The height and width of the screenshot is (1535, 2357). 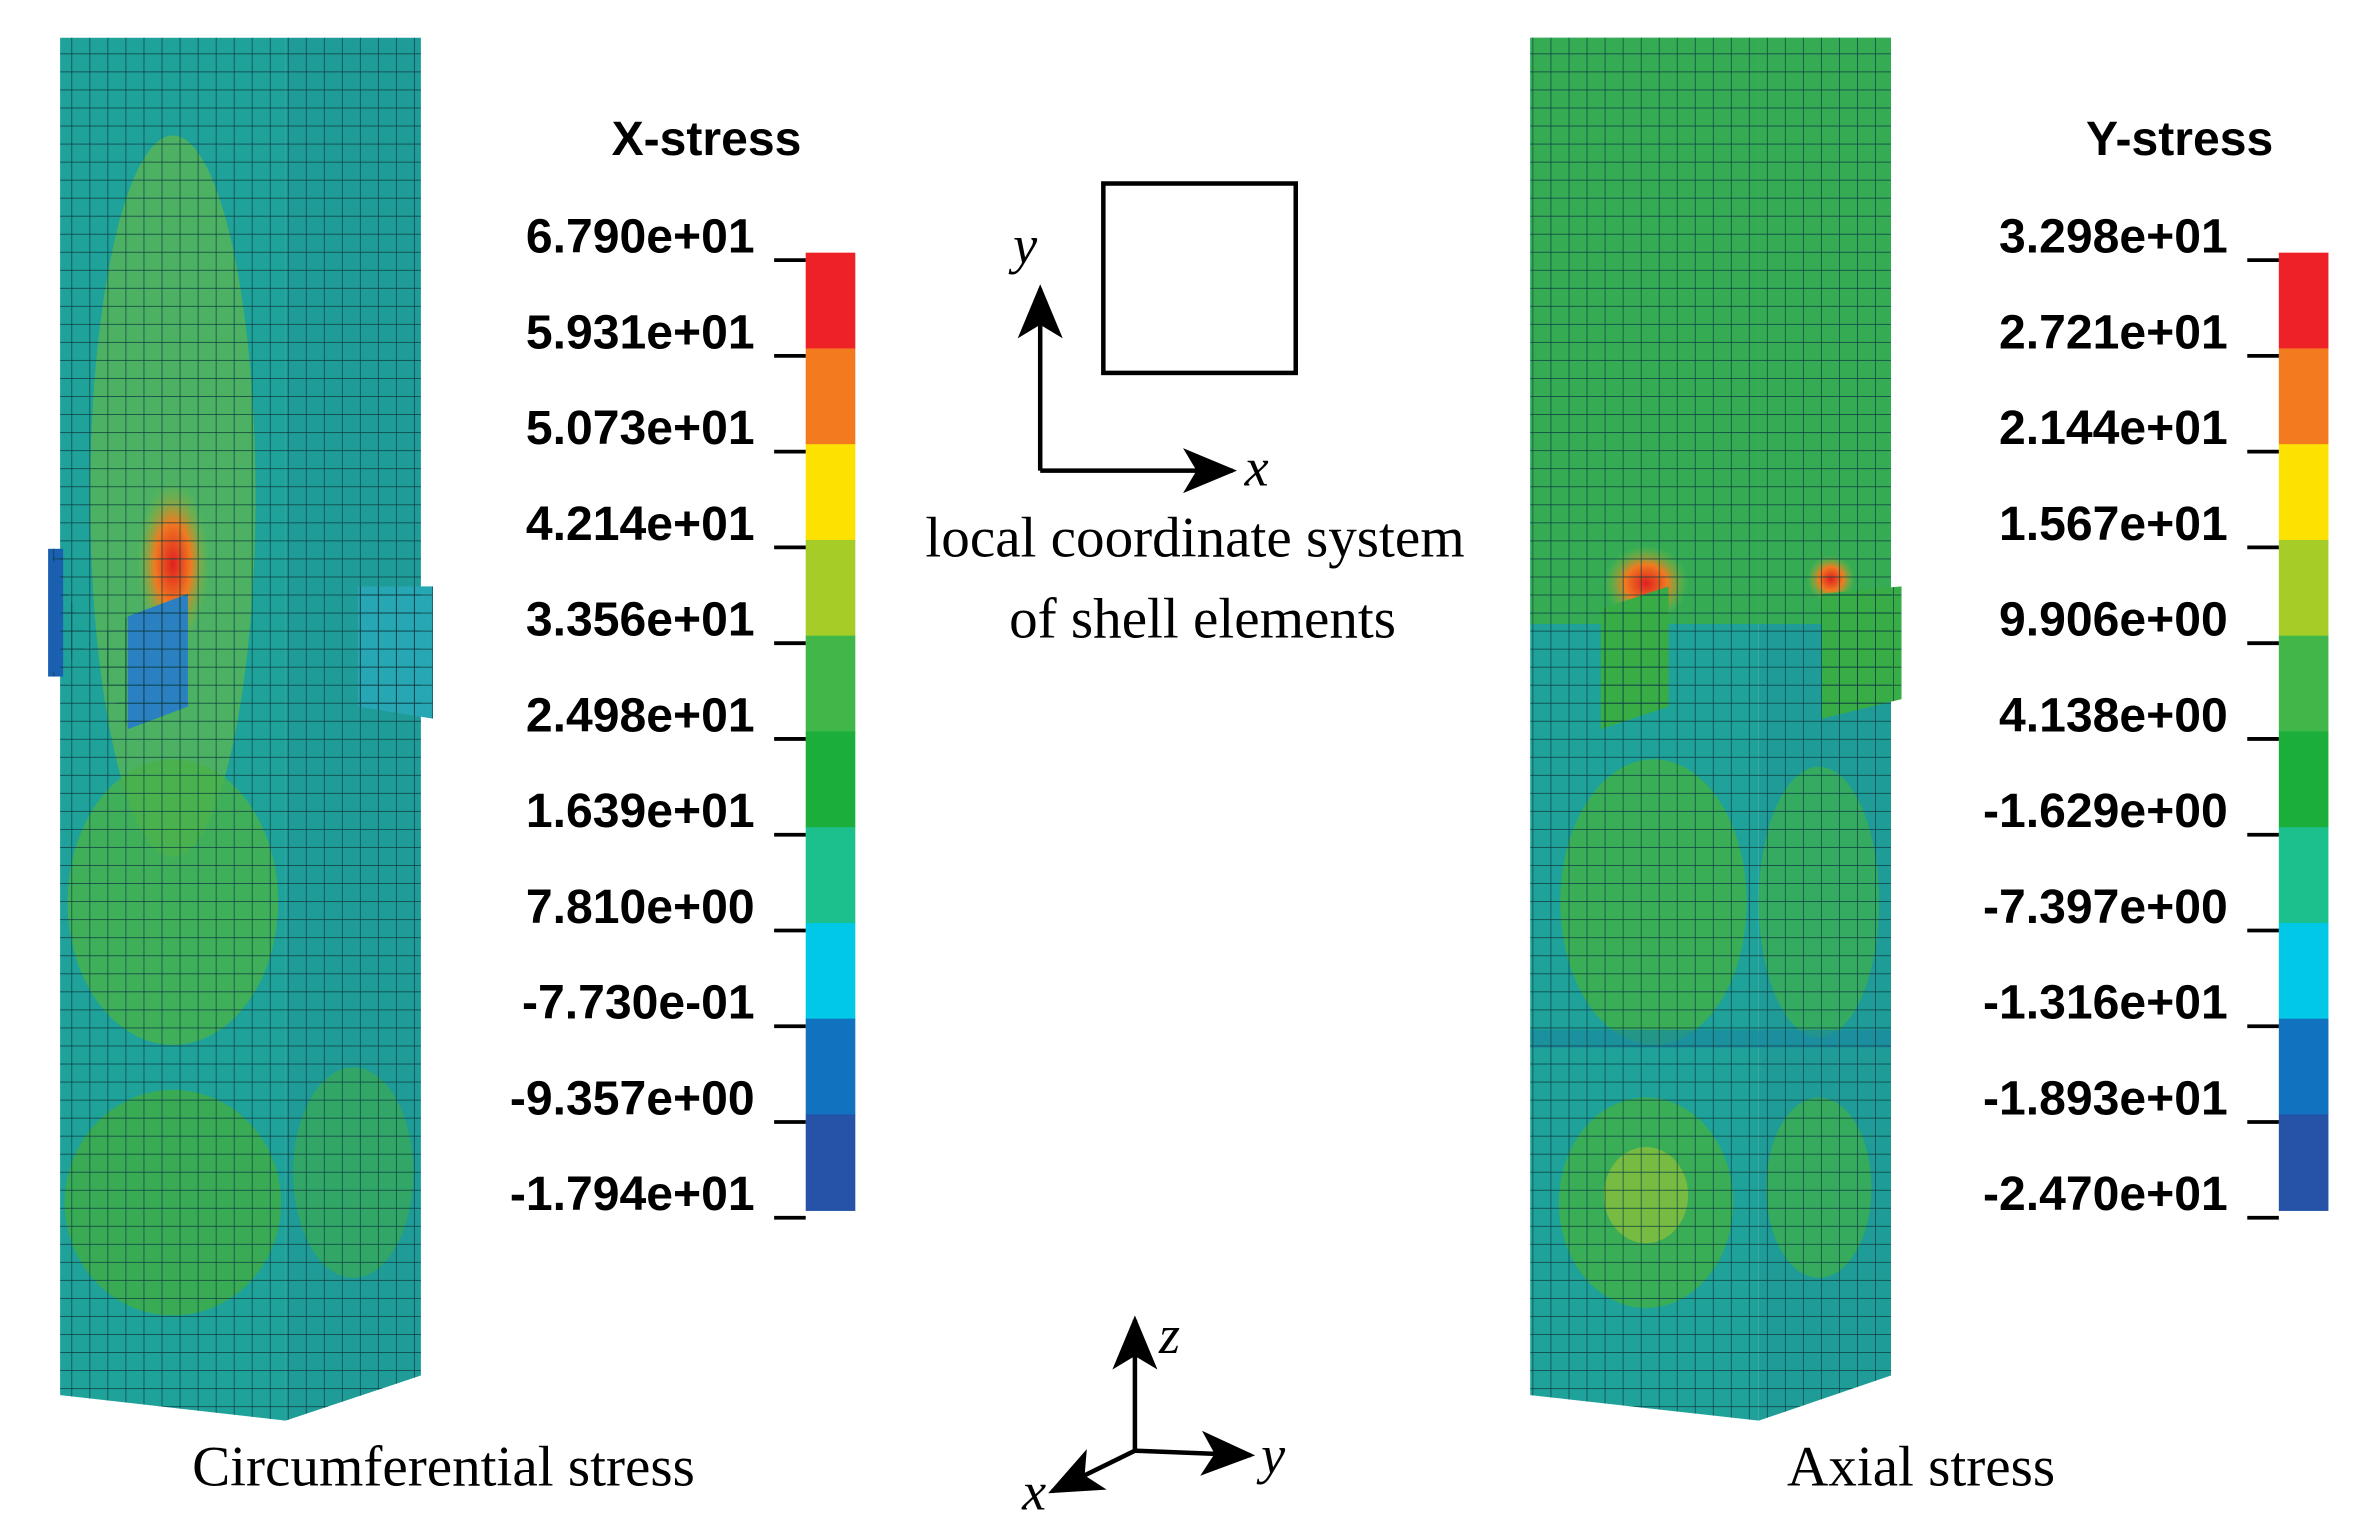 I want to click on legend-label: 7.810e+00, so click(x=640, y=907).